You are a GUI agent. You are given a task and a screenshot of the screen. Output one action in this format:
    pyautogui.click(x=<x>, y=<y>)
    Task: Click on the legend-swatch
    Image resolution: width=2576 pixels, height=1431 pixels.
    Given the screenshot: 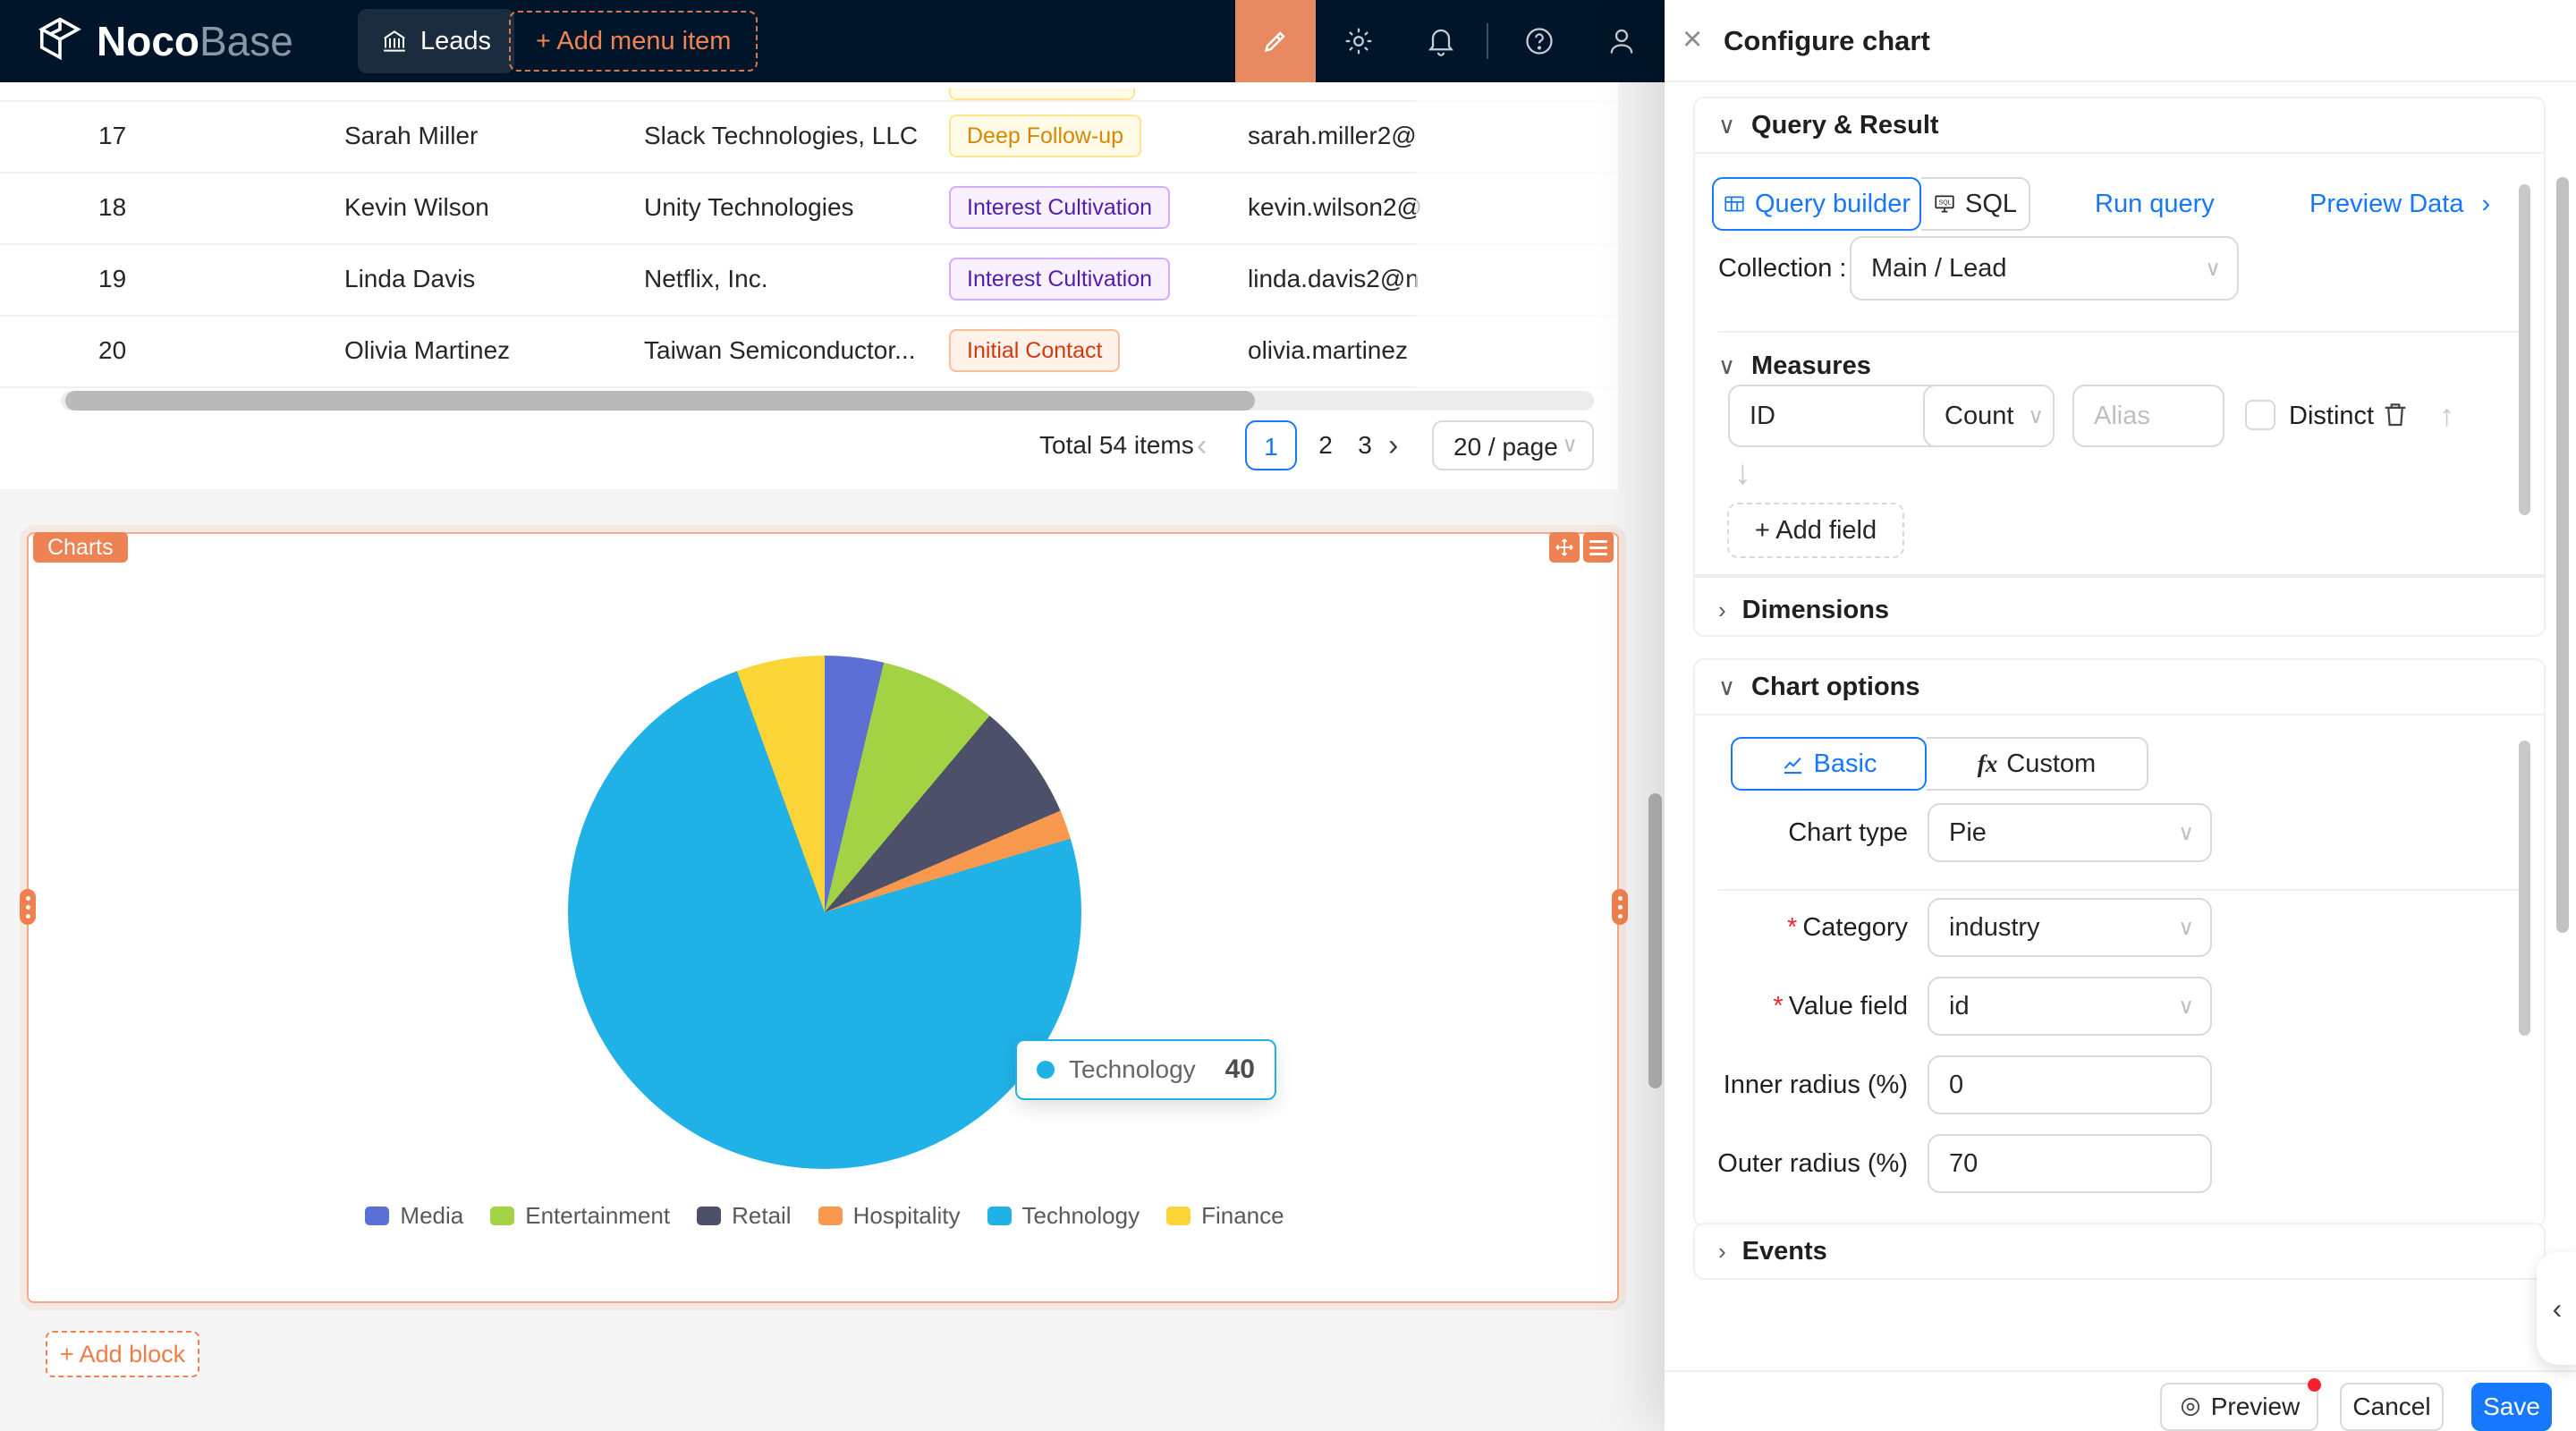 What is the action you would take?
    pyautogui.click(x=1178, y=1216)
    